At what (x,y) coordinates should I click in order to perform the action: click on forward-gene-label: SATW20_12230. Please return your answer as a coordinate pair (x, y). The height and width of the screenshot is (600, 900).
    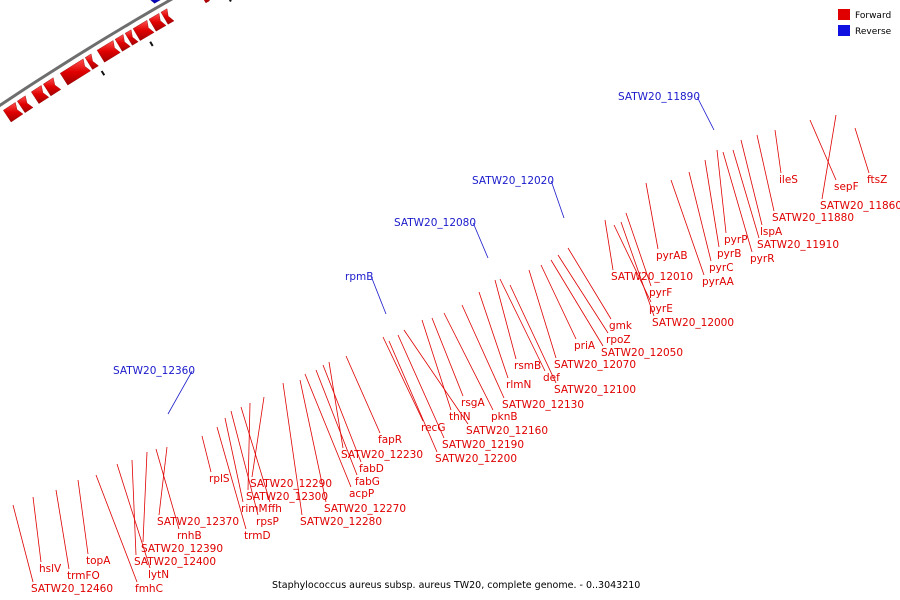
    Looking at the image, I should click on (382, 455).